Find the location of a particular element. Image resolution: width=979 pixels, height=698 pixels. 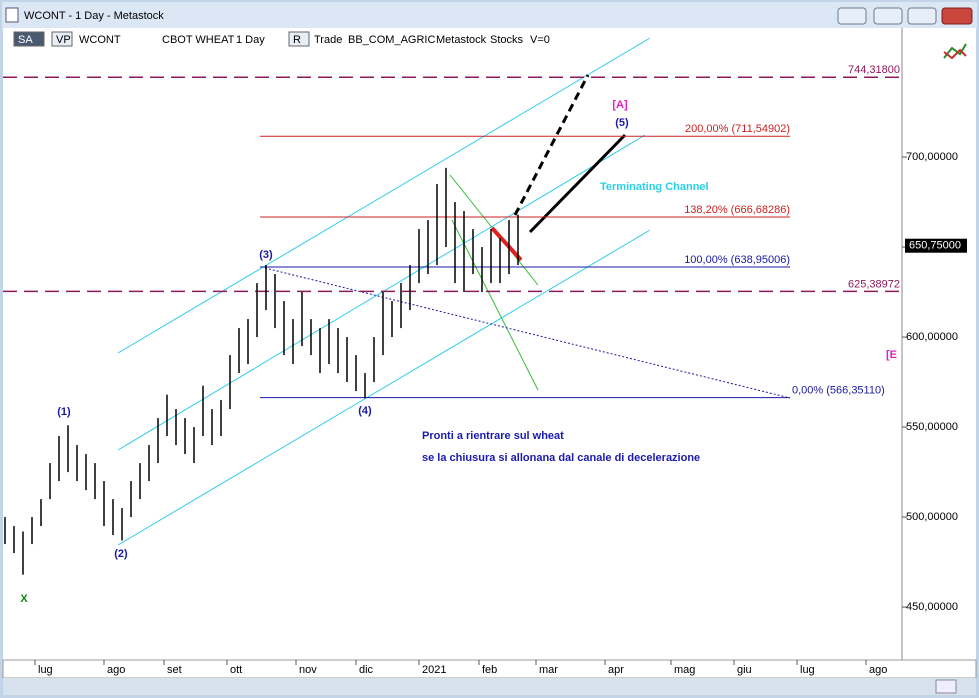

last-price-tag is located at coordinates (936, 245).